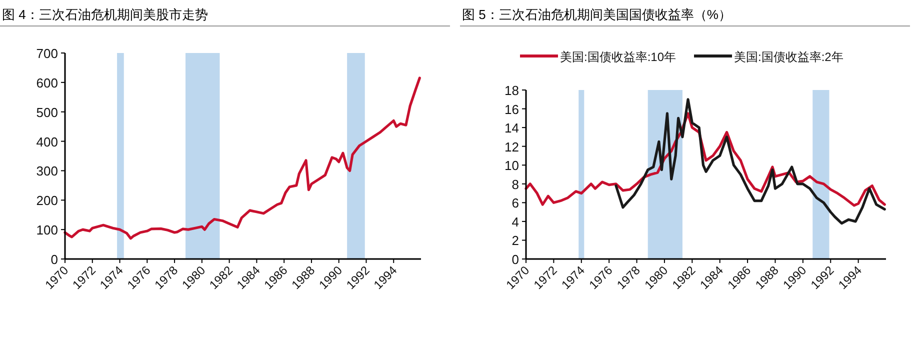  What do you see at coordinates (515, 222) in the screenshot?
I see `y-tick-label: 4` at bounding box center [515, 222].